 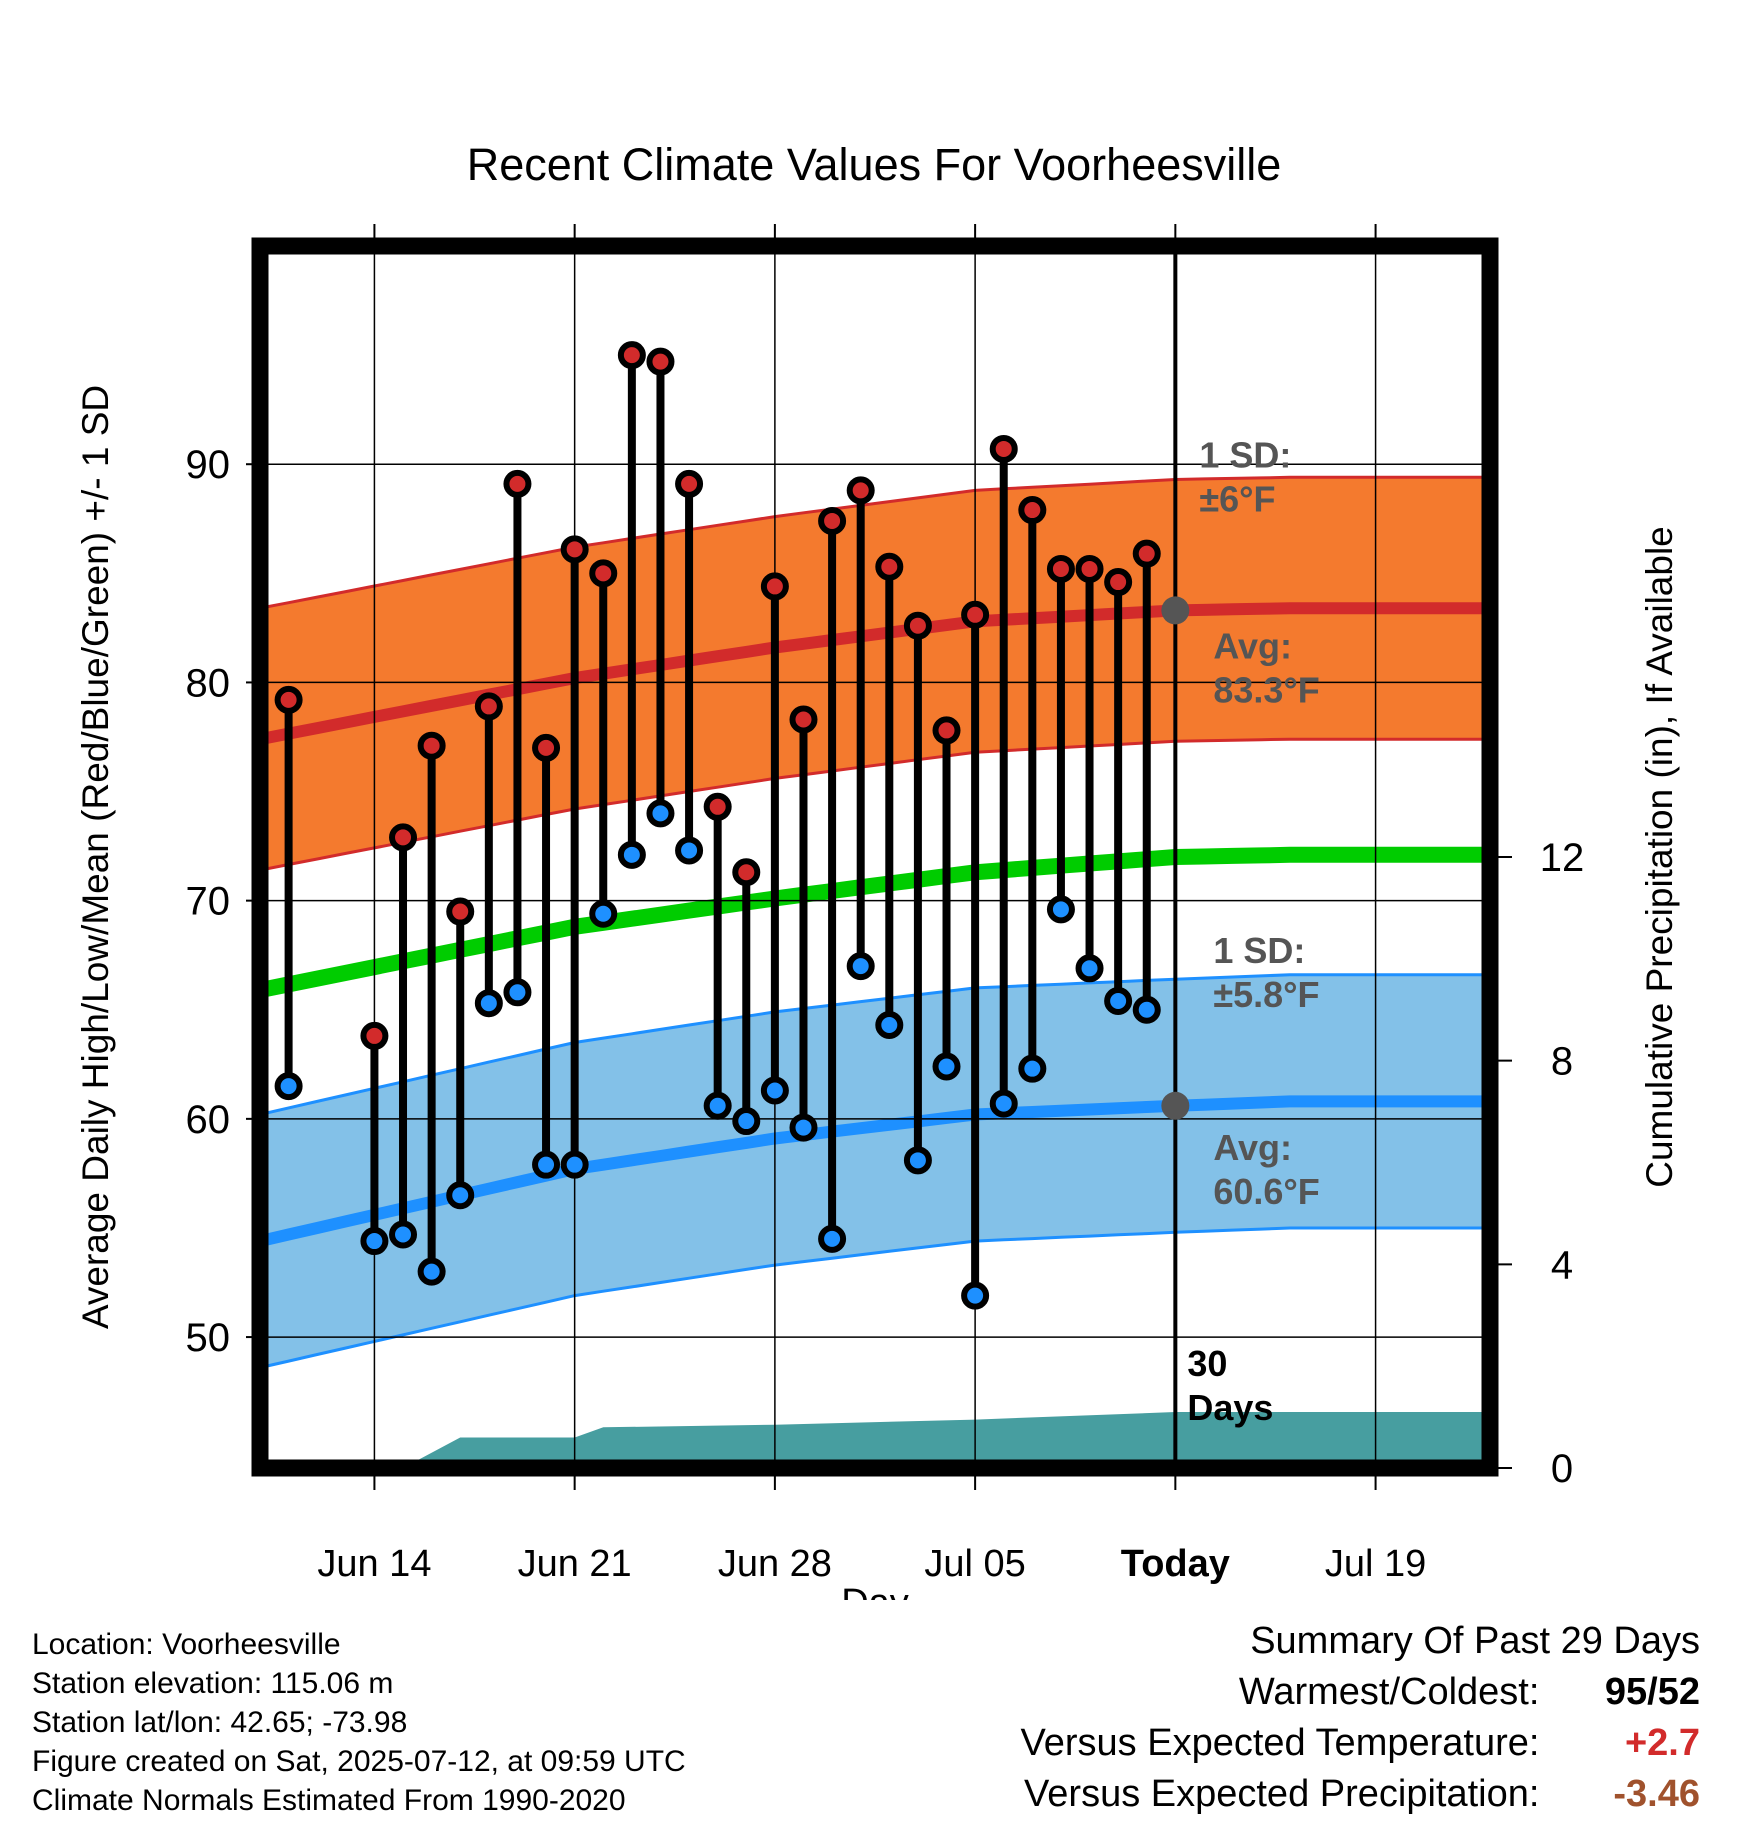 I want to click on low-sd-lower-edge, so click(x=875, y=1298).